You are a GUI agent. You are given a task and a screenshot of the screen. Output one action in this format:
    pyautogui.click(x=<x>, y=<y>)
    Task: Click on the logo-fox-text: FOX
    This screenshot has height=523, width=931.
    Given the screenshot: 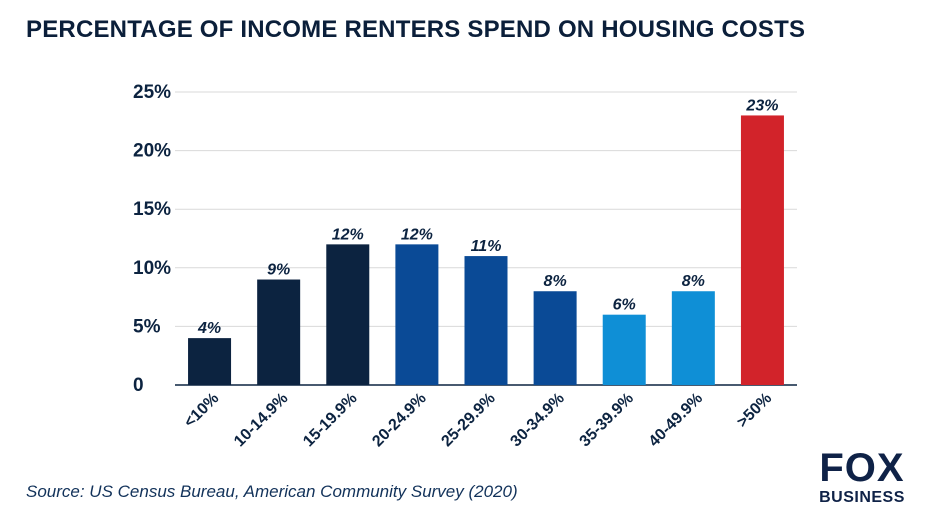 What is the action you would take?
    pyautogui.click(x=862, y=468)
    